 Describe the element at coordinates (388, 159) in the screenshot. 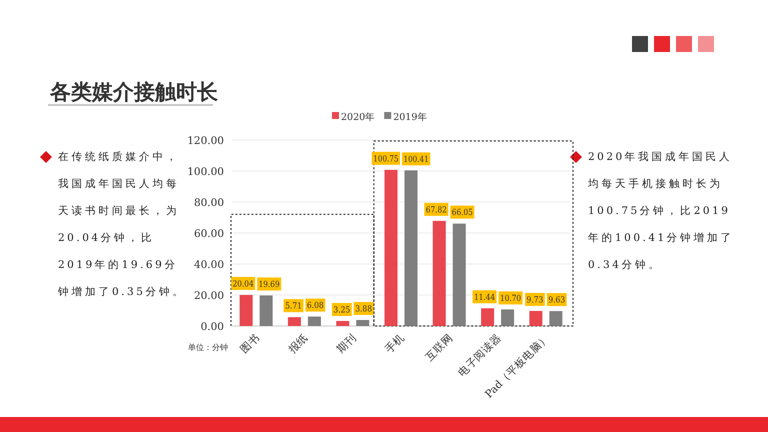

I see `data-label: 100.75` at that location.